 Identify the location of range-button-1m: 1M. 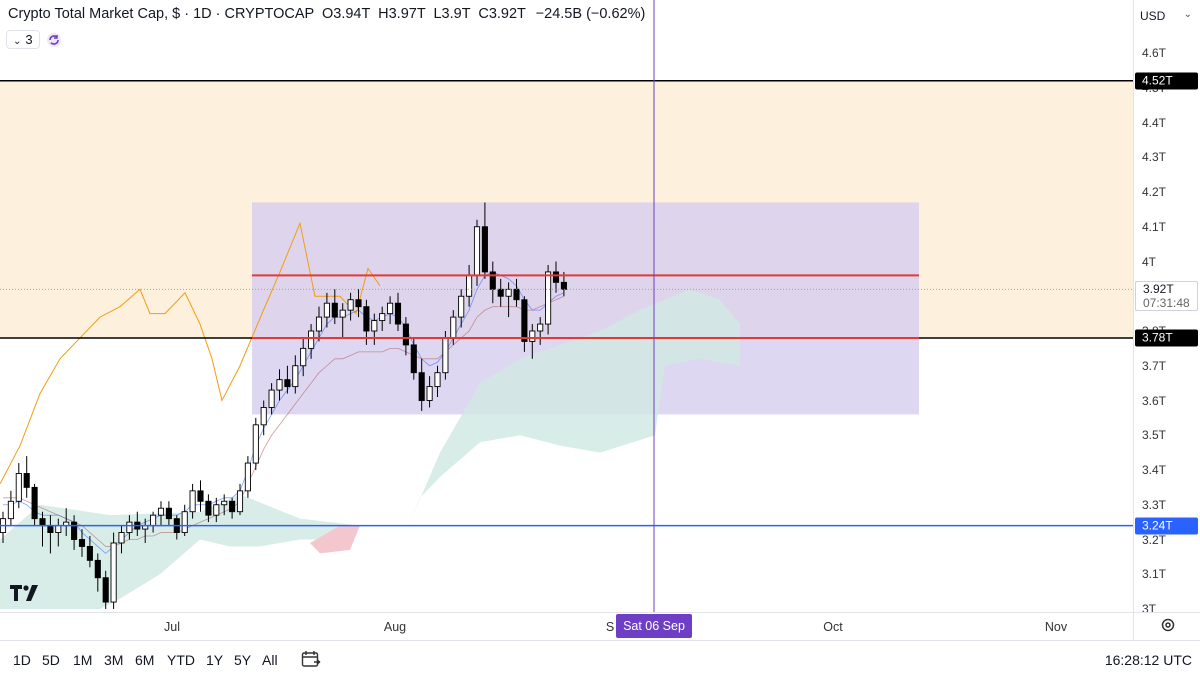
(83, 660).